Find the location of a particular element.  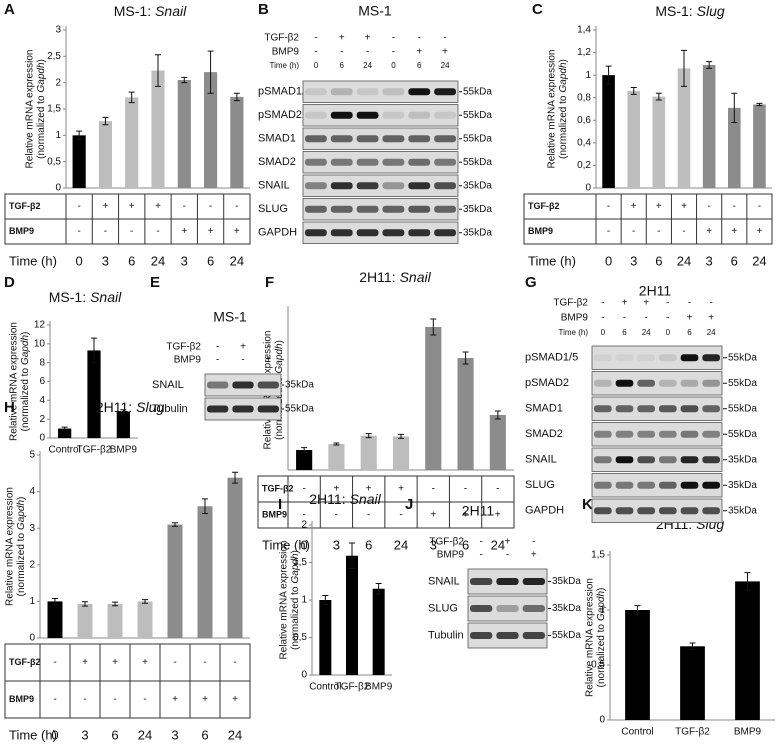

x-axis-label: Time (h) is located at coordinates (552, 260).